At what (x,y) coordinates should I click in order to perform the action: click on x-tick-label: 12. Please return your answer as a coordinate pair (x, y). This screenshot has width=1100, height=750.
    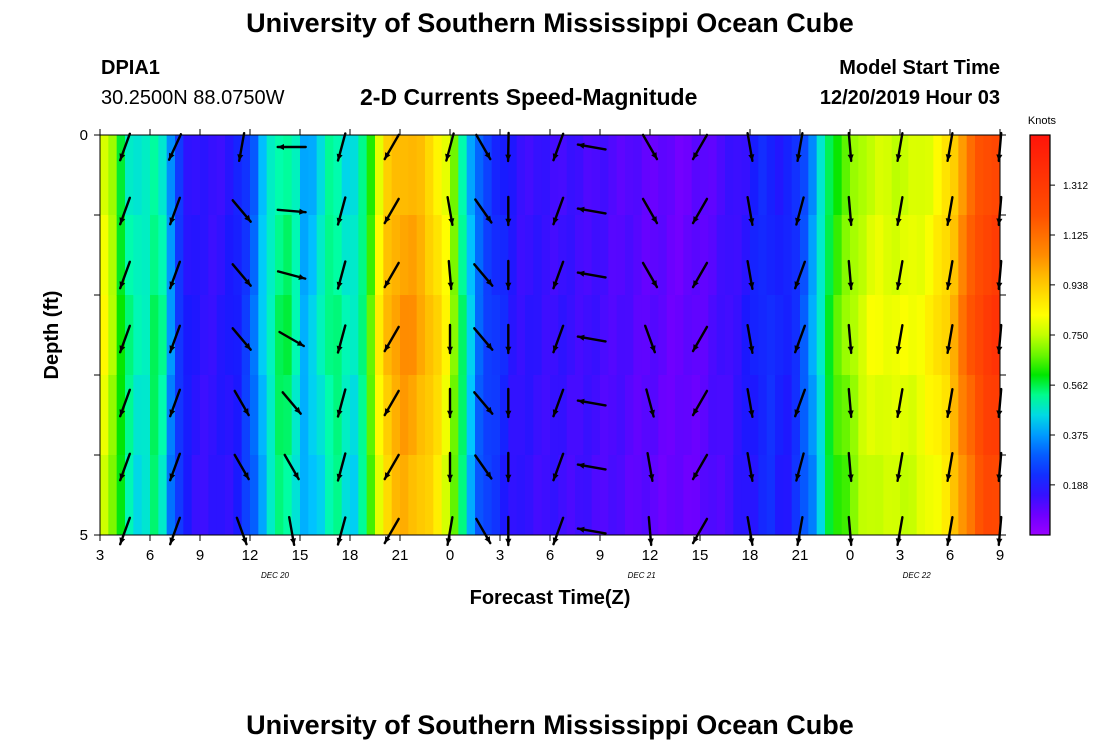
    Looking at the image, I should click on (650, 555).